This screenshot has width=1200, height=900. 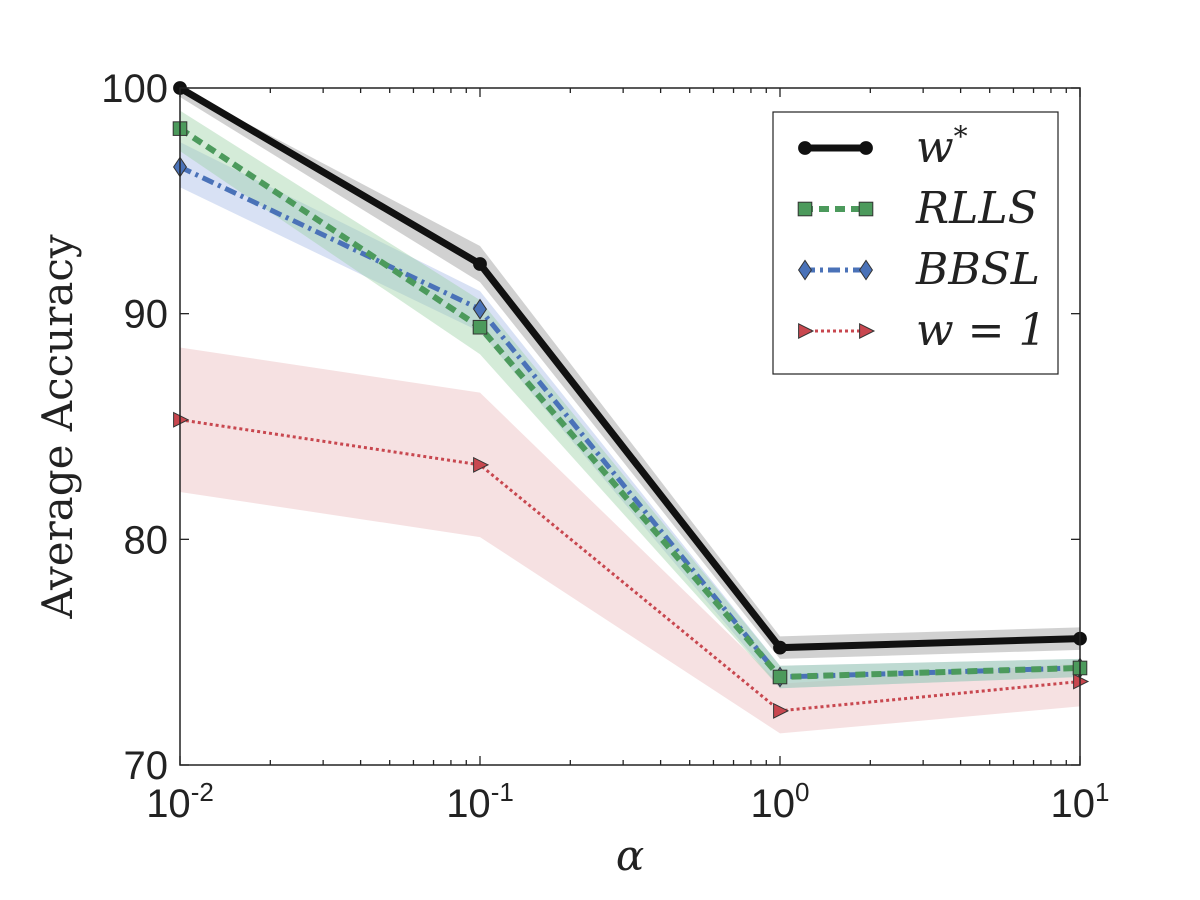 I want to click on legend-label-2: BBSL, so click(x=977, y=269).